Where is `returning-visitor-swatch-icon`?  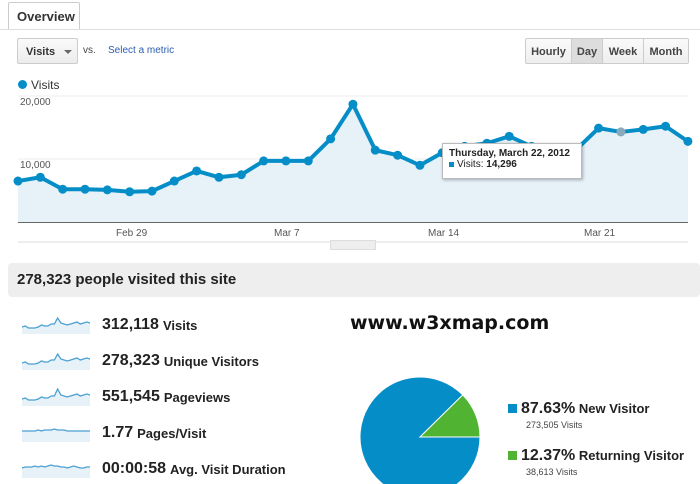
returning-visitor-swatch-icon is located at coordinates (512, 455).